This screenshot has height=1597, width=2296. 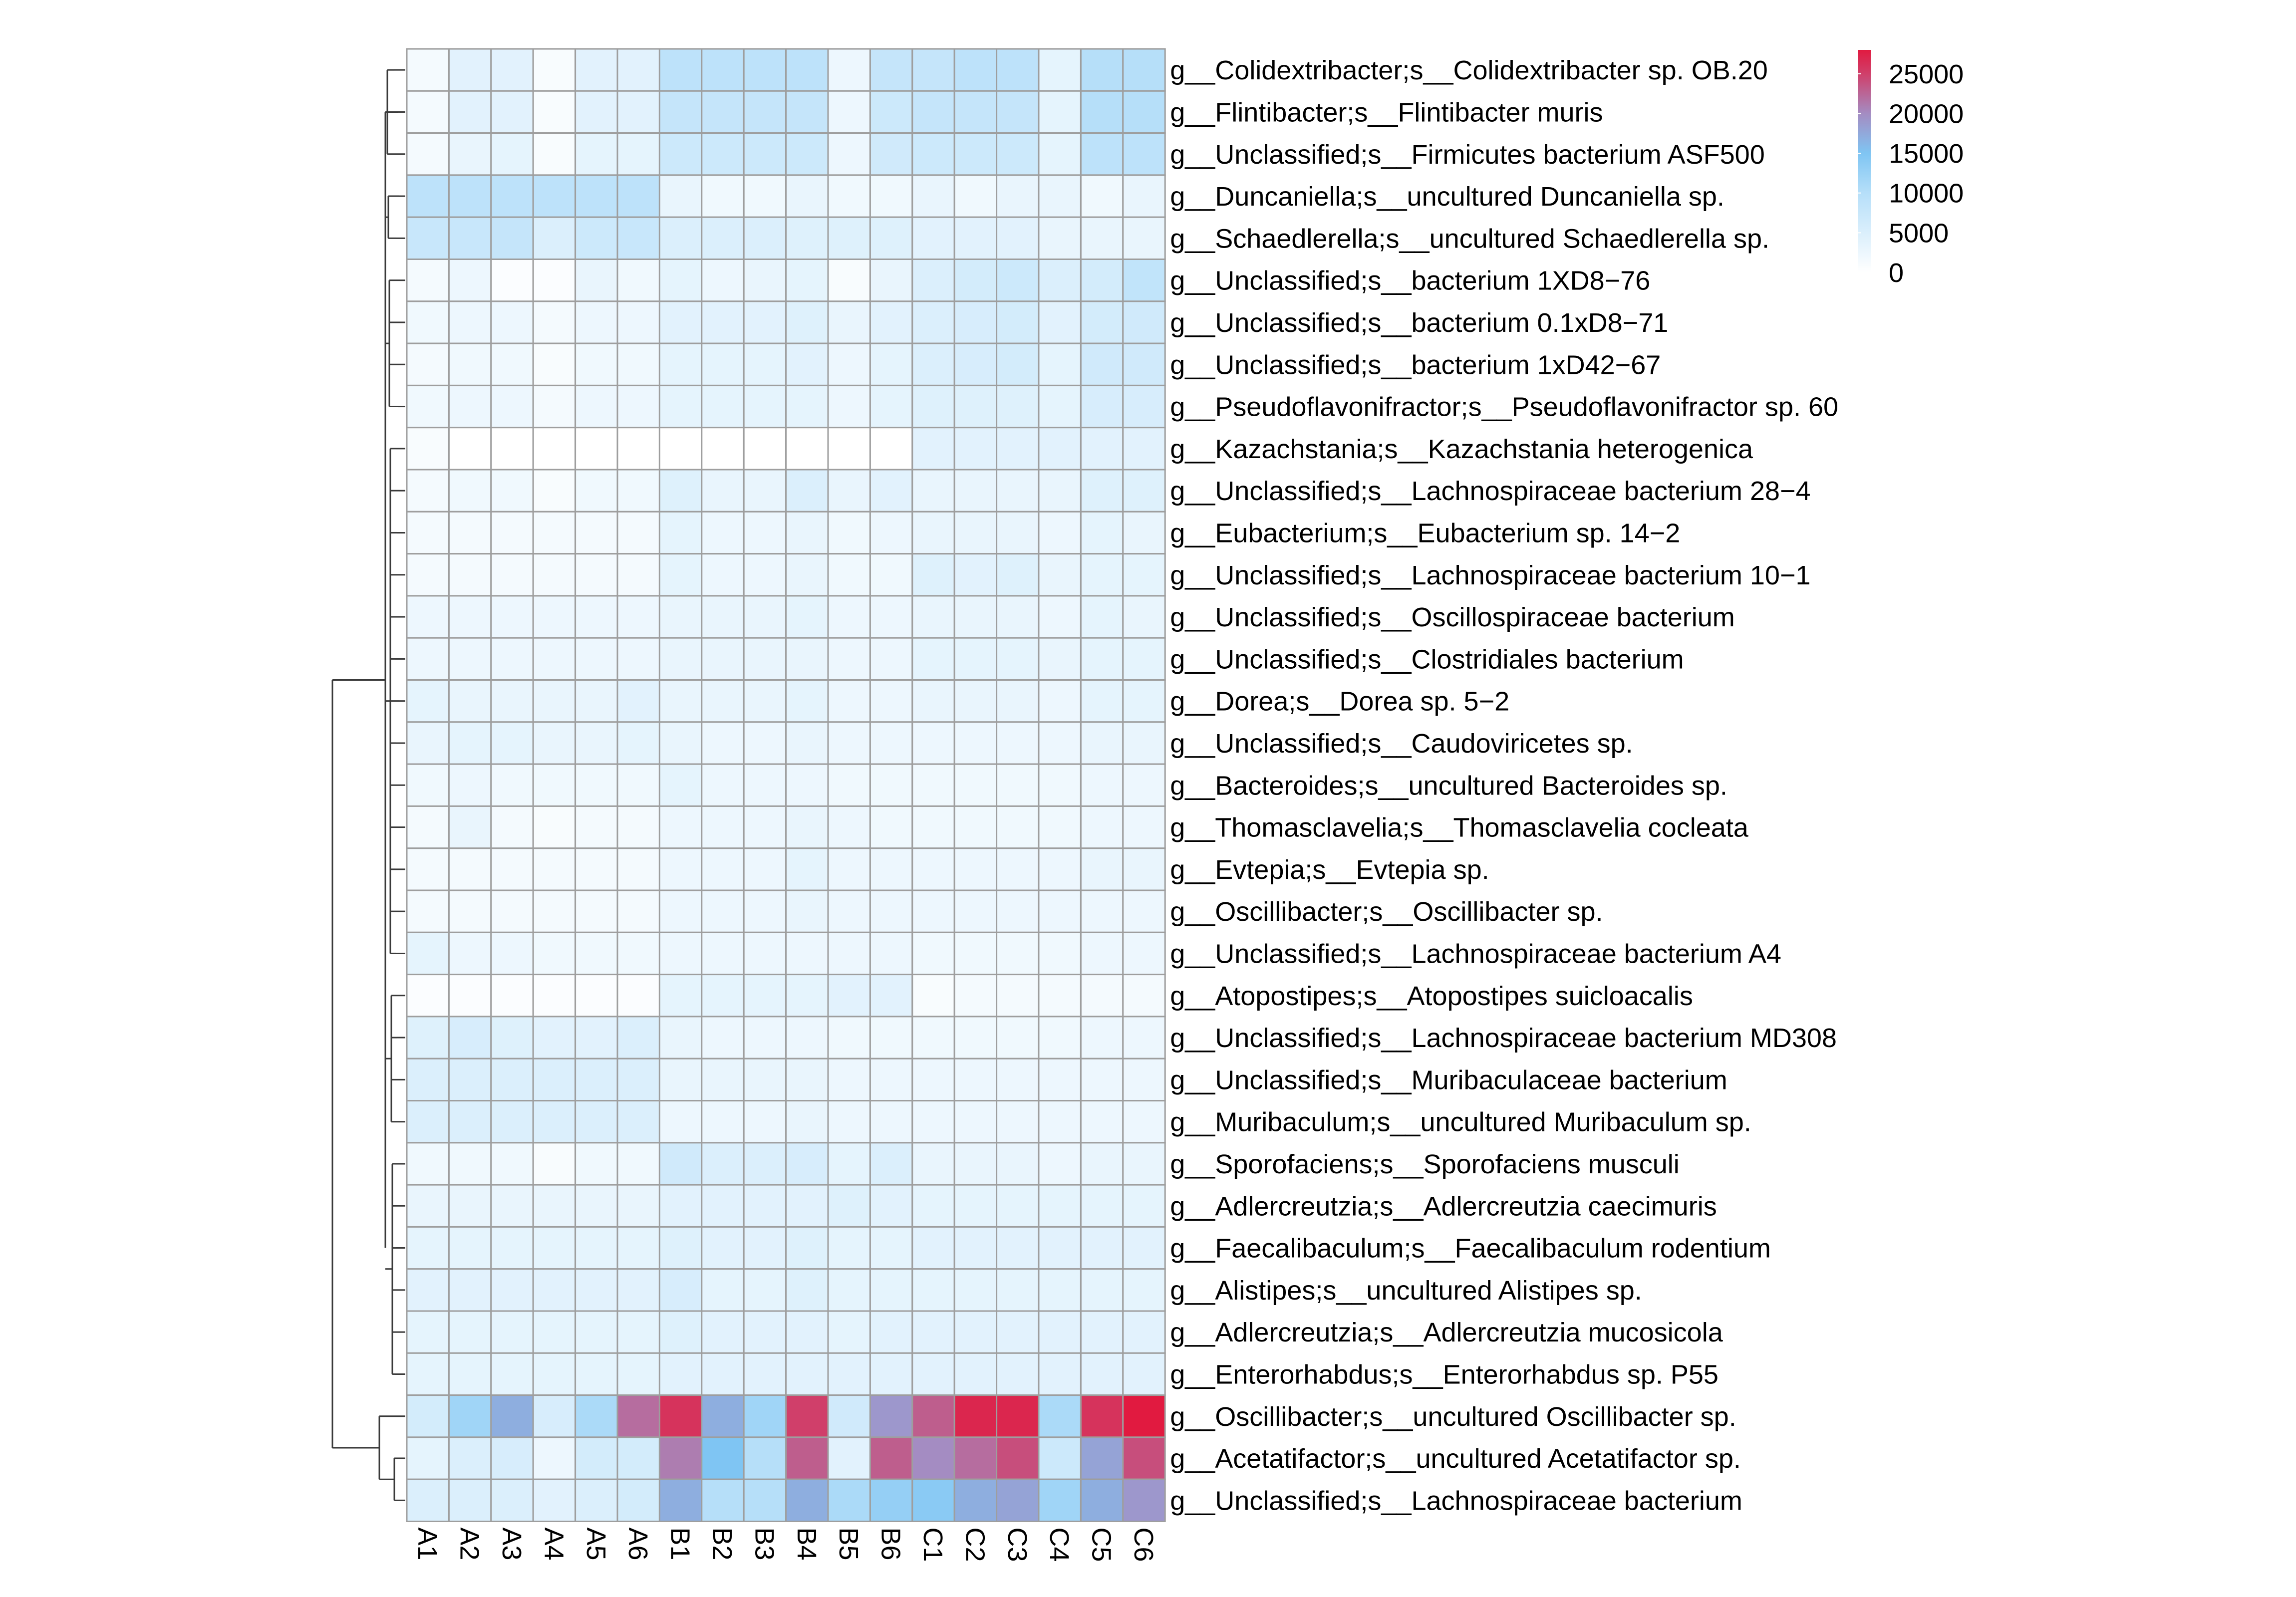 What do you see at coordinates (1419, 323) in the screenshot?
I see `row-label: g__Unclassified;s__bacterium 0.1xD8−71` at bounding box center [1419, 323].